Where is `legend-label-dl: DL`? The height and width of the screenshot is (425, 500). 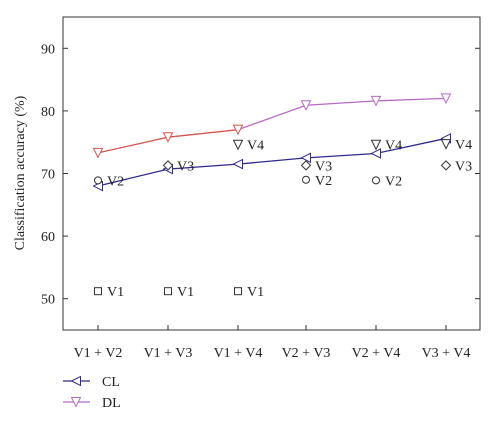 legend-label-dl: DL is located at coordinates (111, 403).